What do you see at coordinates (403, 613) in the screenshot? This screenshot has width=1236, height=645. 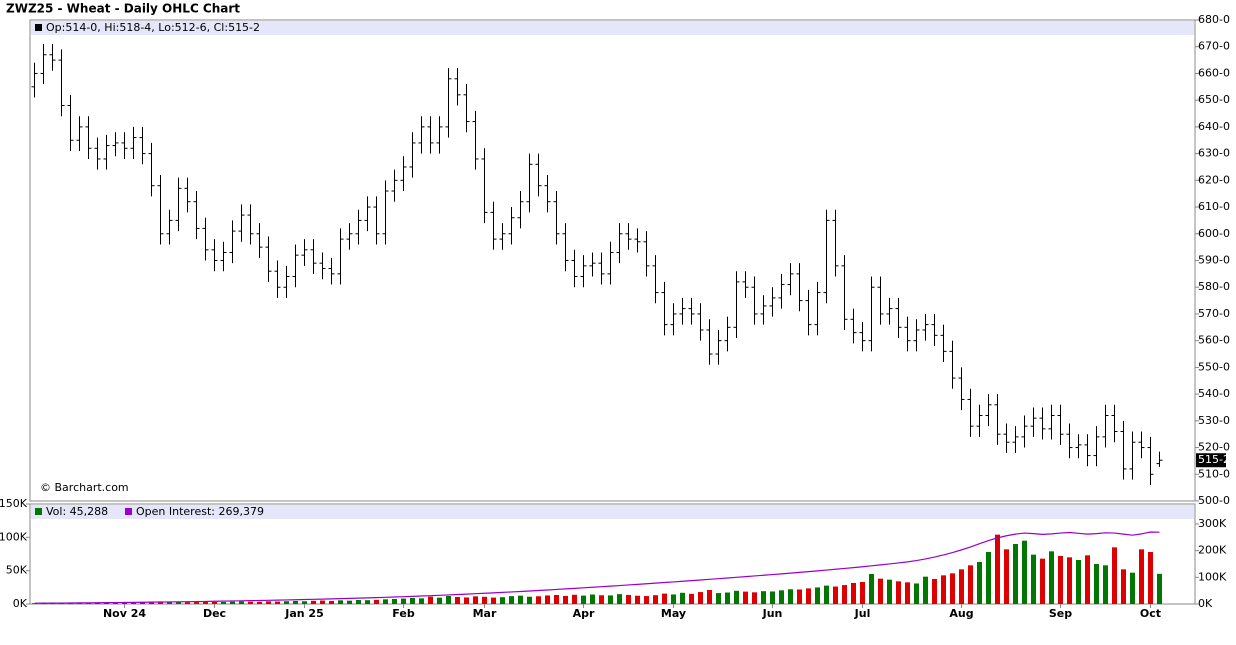 I see `x-tick-label: Feb` at bounding box center [403, 613].